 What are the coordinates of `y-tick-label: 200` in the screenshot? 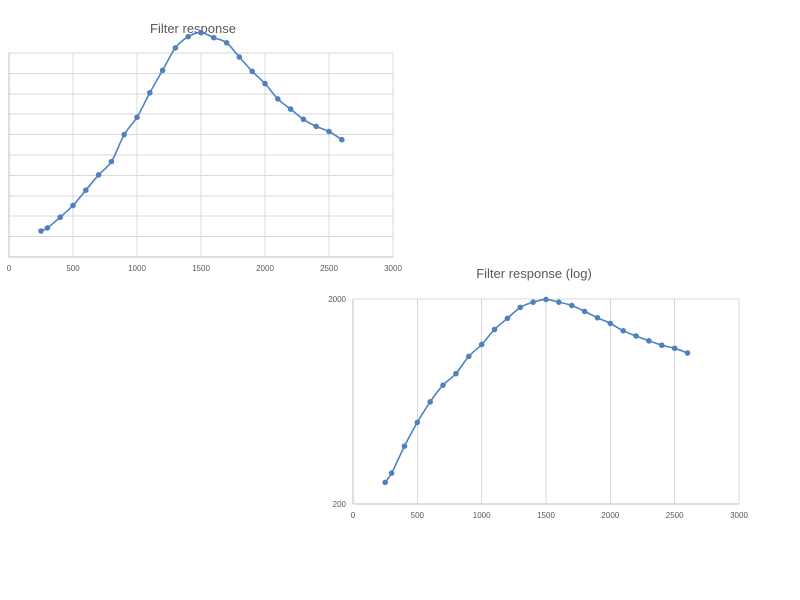 It's located at (340, 504).